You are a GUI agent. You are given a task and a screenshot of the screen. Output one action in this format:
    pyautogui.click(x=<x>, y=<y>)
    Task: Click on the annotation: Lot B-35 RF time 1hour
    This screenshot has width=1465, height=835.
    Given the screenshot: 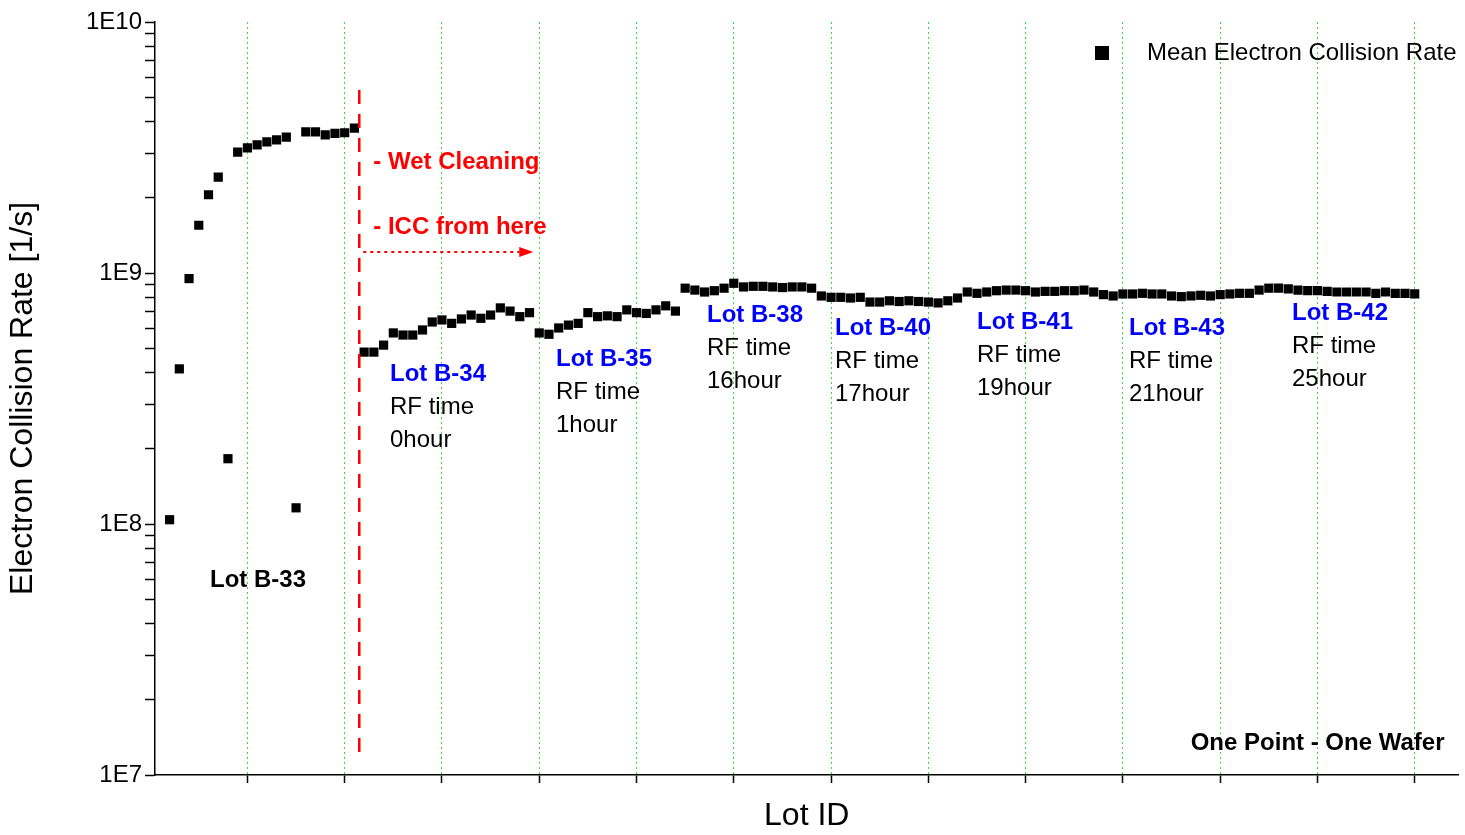 What is the action you would take?
    pyautogui.click(x=604, y=390)
    